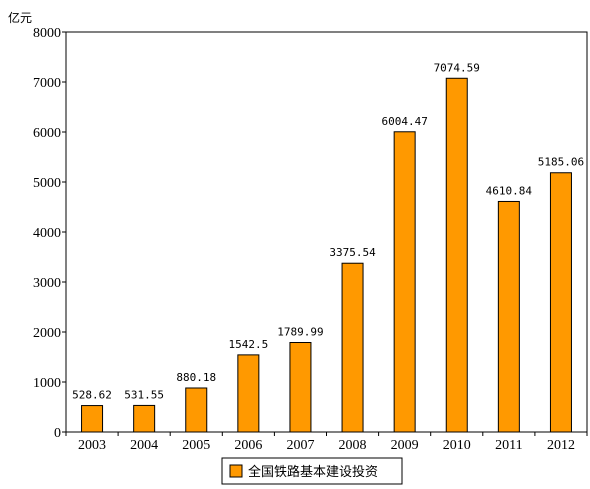  I want to click on bar-2008, so click(352, 347).